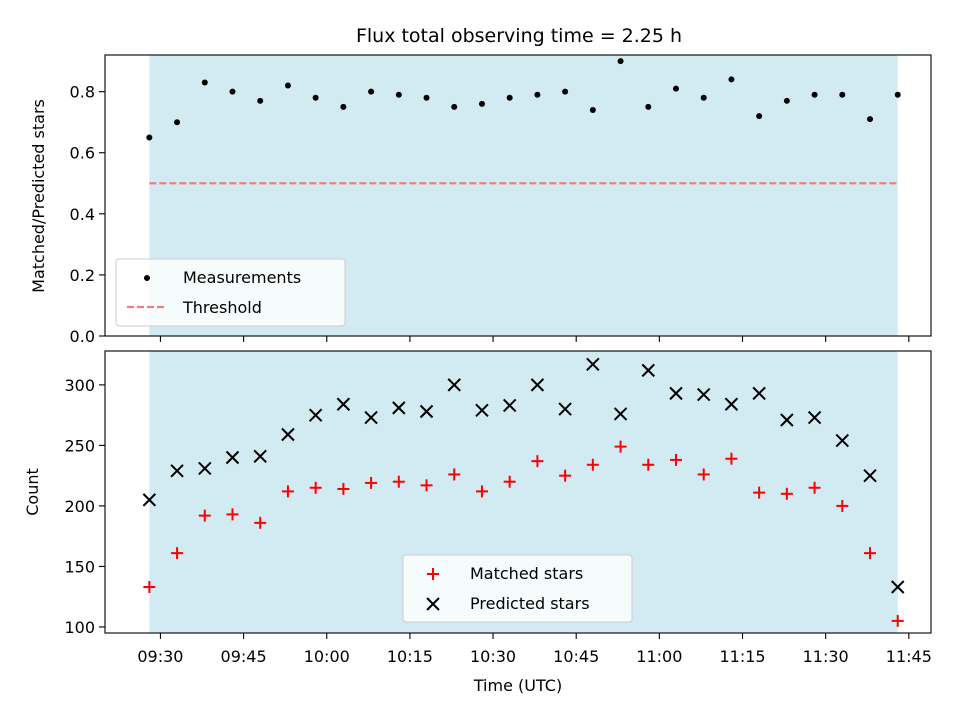  What do you see at coordinates (242, 277) in the screenshot?
I see `legend-measurements-label: Measurements` at bounding box center [242, 277].